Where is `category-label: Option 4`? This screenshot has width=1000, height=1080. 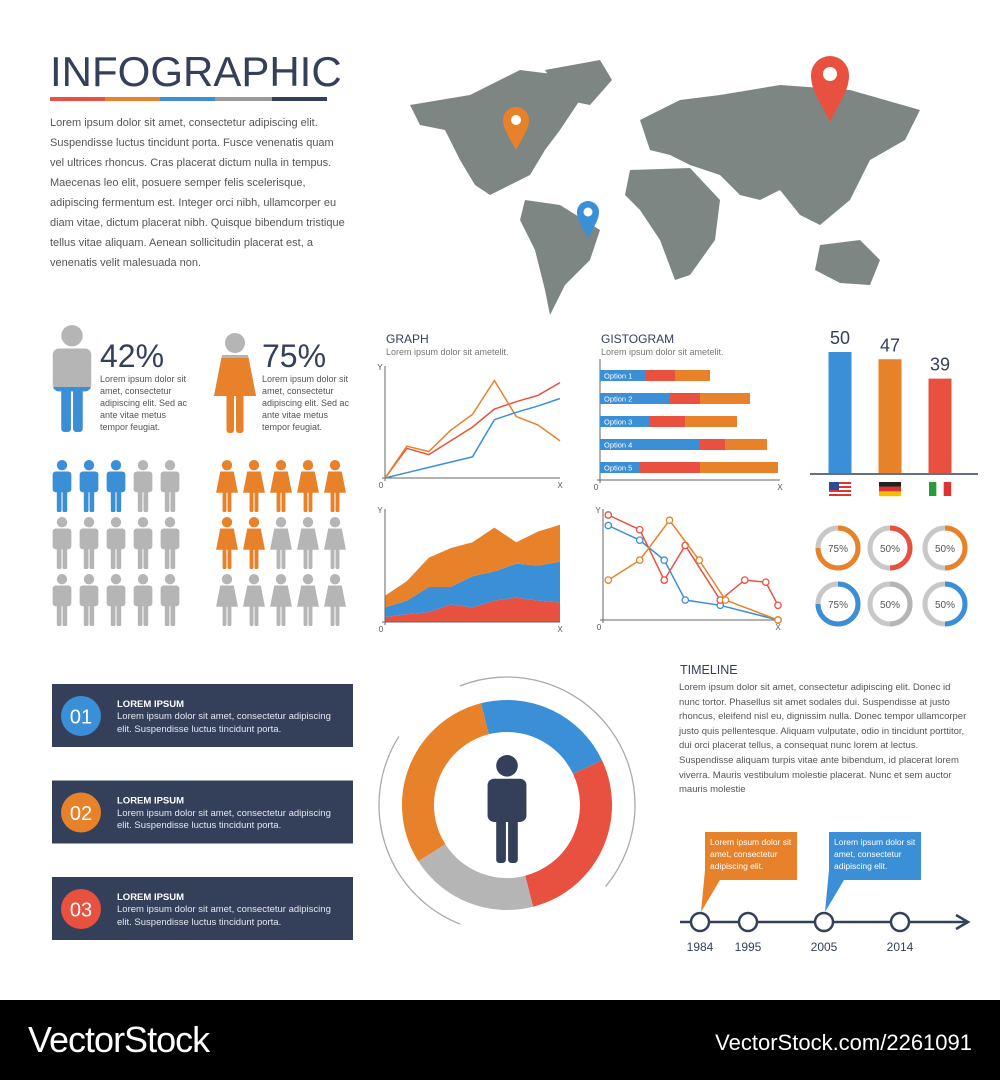
category-label: Option 4 is located at coordinates (618, 445).